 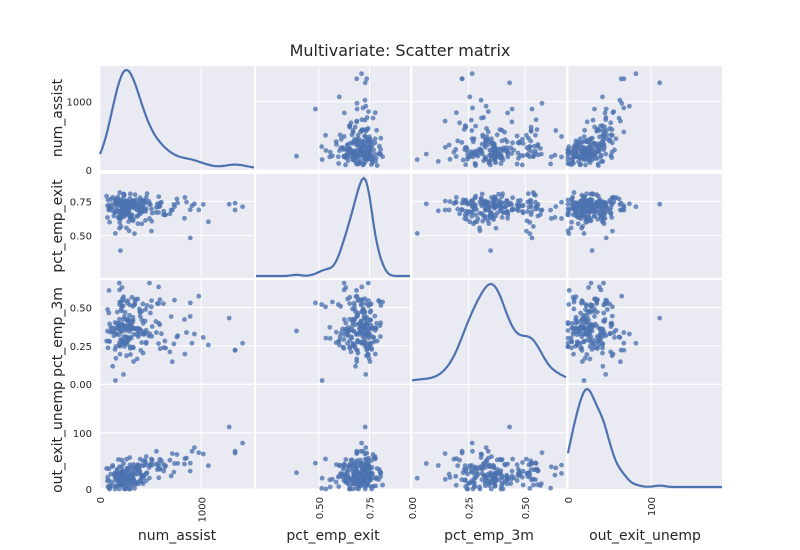 What do you see at coordinates (643, 226) in the screenshot?
I see `panel-pct_emp_exit-vs-out_exit_unemp` at bounding box center [643, 226].